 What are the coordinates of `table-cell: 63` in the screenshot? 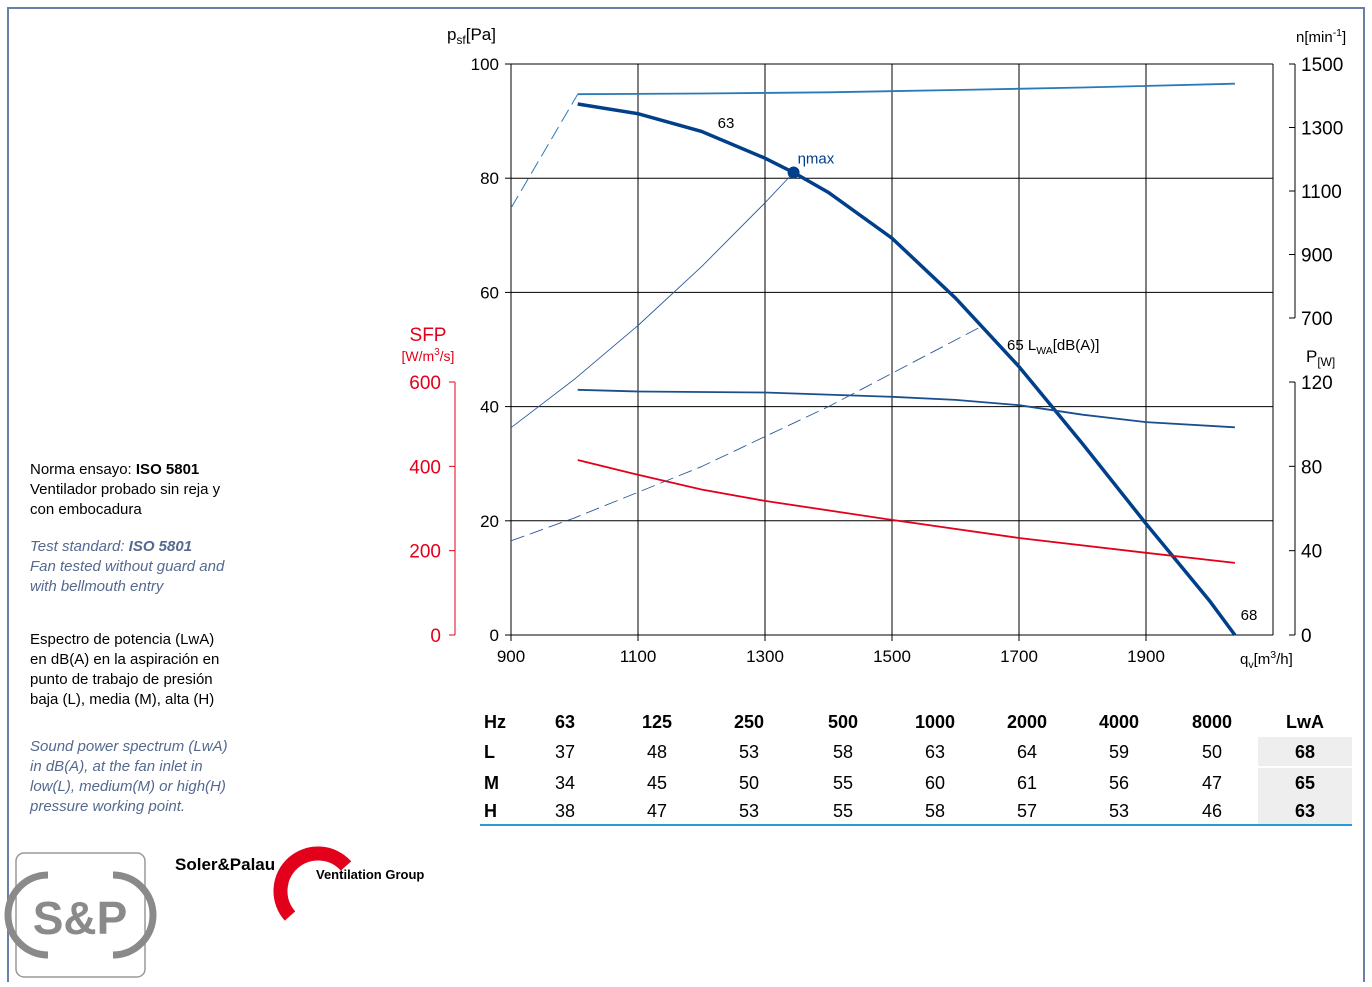 It's located at (1305, 811).